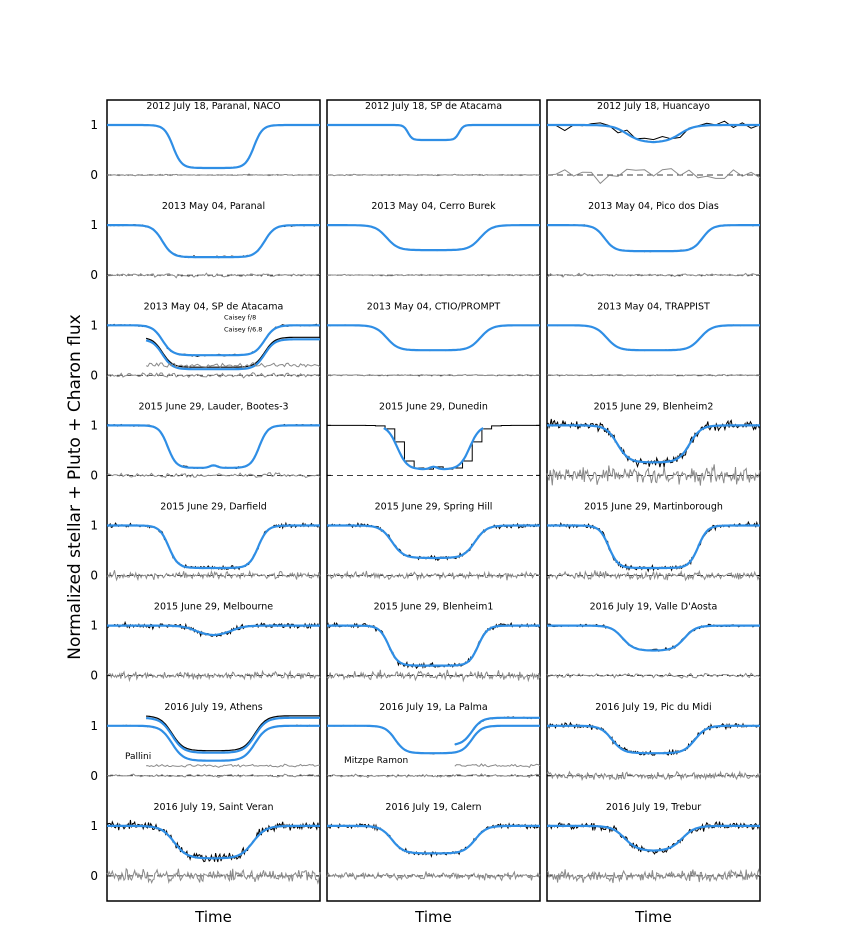 This screenshot has width=847, height=937. What do you see at coordinates (433, 642) in the screenshot?
I see `panel-17: 2015 June 29, Blenheim1` at bounding box center [433, 642].